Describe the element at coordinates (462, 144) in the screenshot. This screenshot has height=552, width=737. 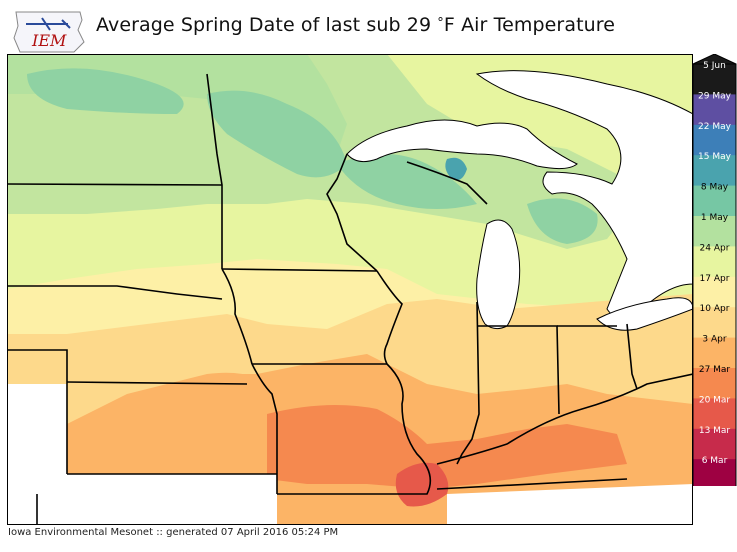
I see `lake-superior` at that location.